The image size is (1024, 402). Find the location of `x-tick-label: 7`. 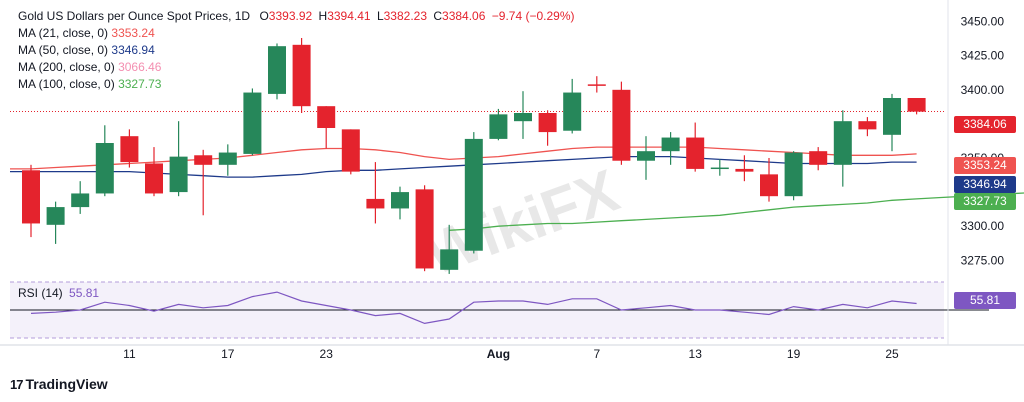

x-tick-label: 7 is located at coordinates (596, 354).